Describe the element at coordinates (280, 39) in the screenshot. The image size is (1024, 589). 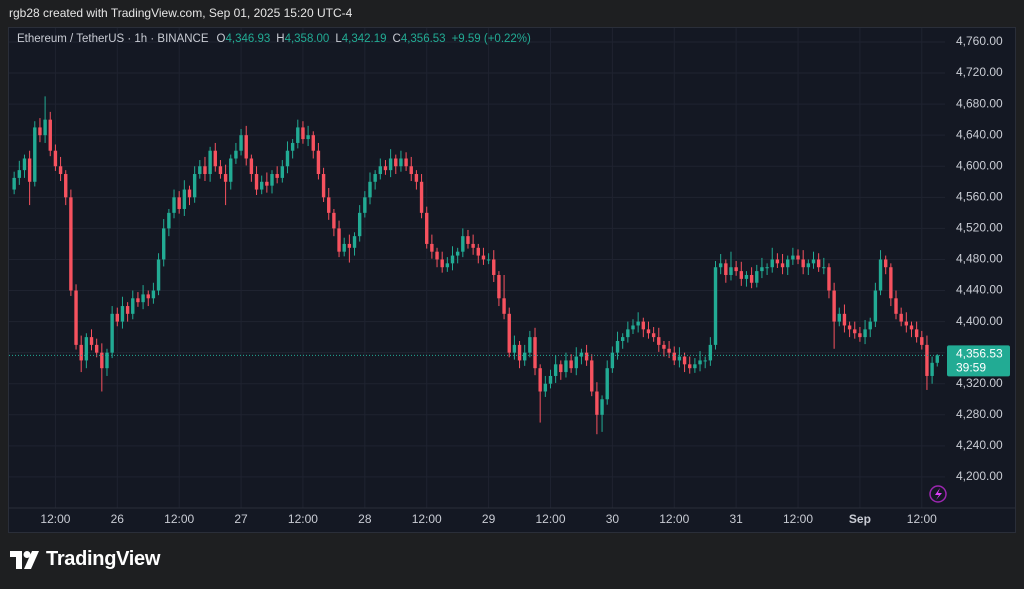
I see `ohlc-label: H` at that location.